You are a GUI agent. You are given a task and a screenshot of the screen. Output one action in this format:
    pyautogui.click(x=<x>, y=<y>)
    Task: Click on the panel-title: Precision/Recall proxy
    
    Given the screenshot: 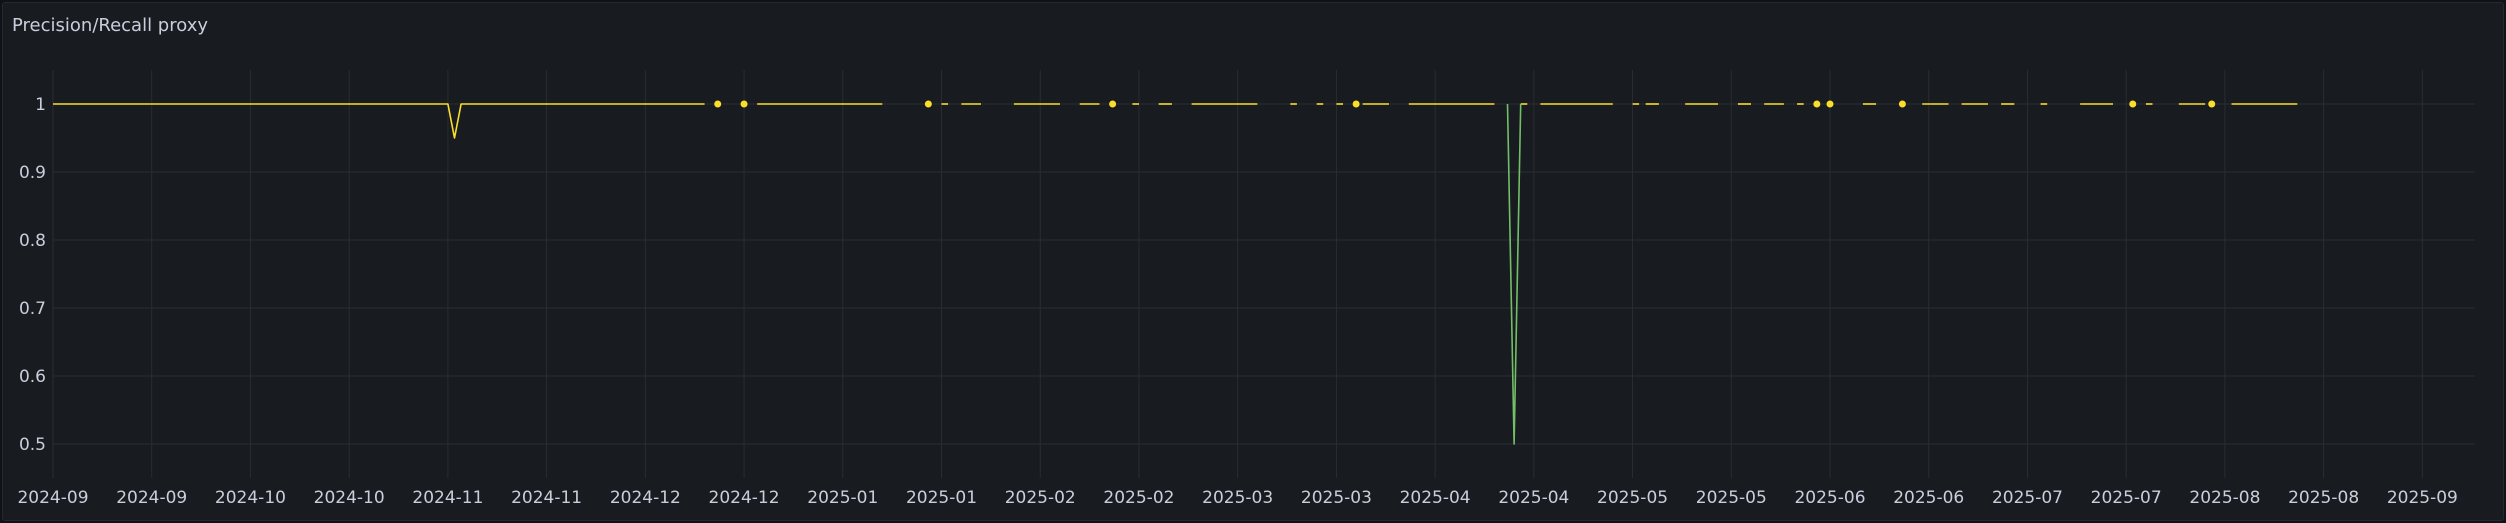 What is the action you would take?
    pyautogui.click(x=110, y=25)
    